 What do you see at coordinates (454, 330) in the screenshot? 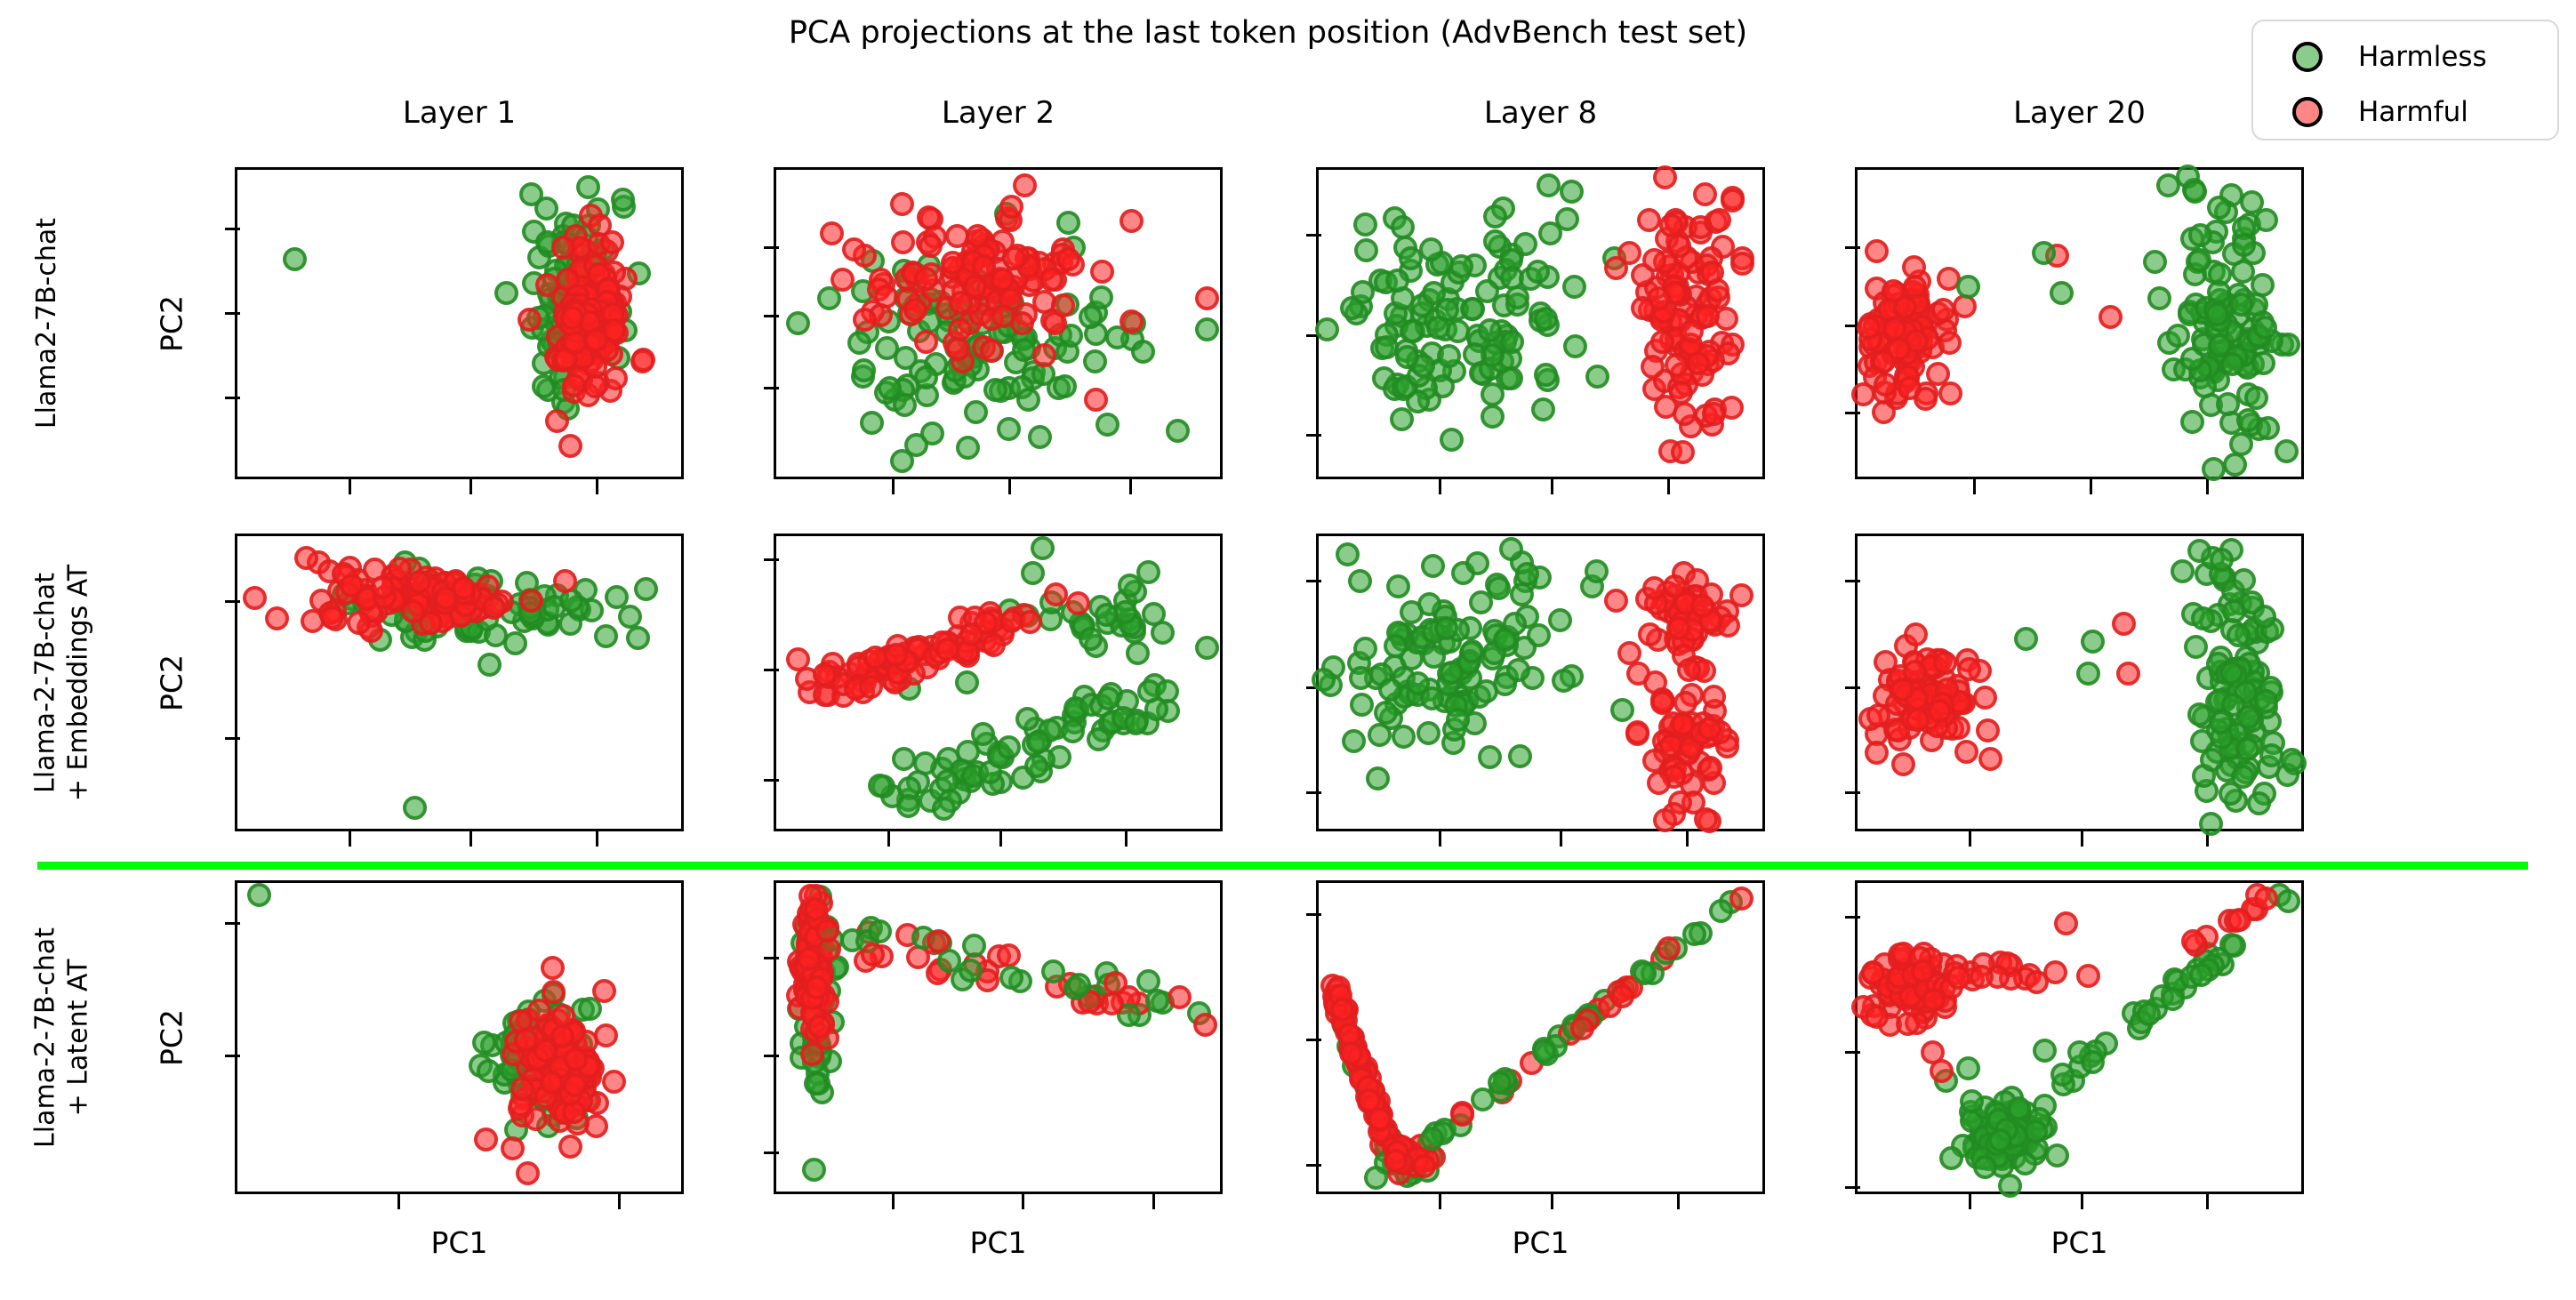
I see `scatter-panel-row0-col0` at bounding box center [454, 330].